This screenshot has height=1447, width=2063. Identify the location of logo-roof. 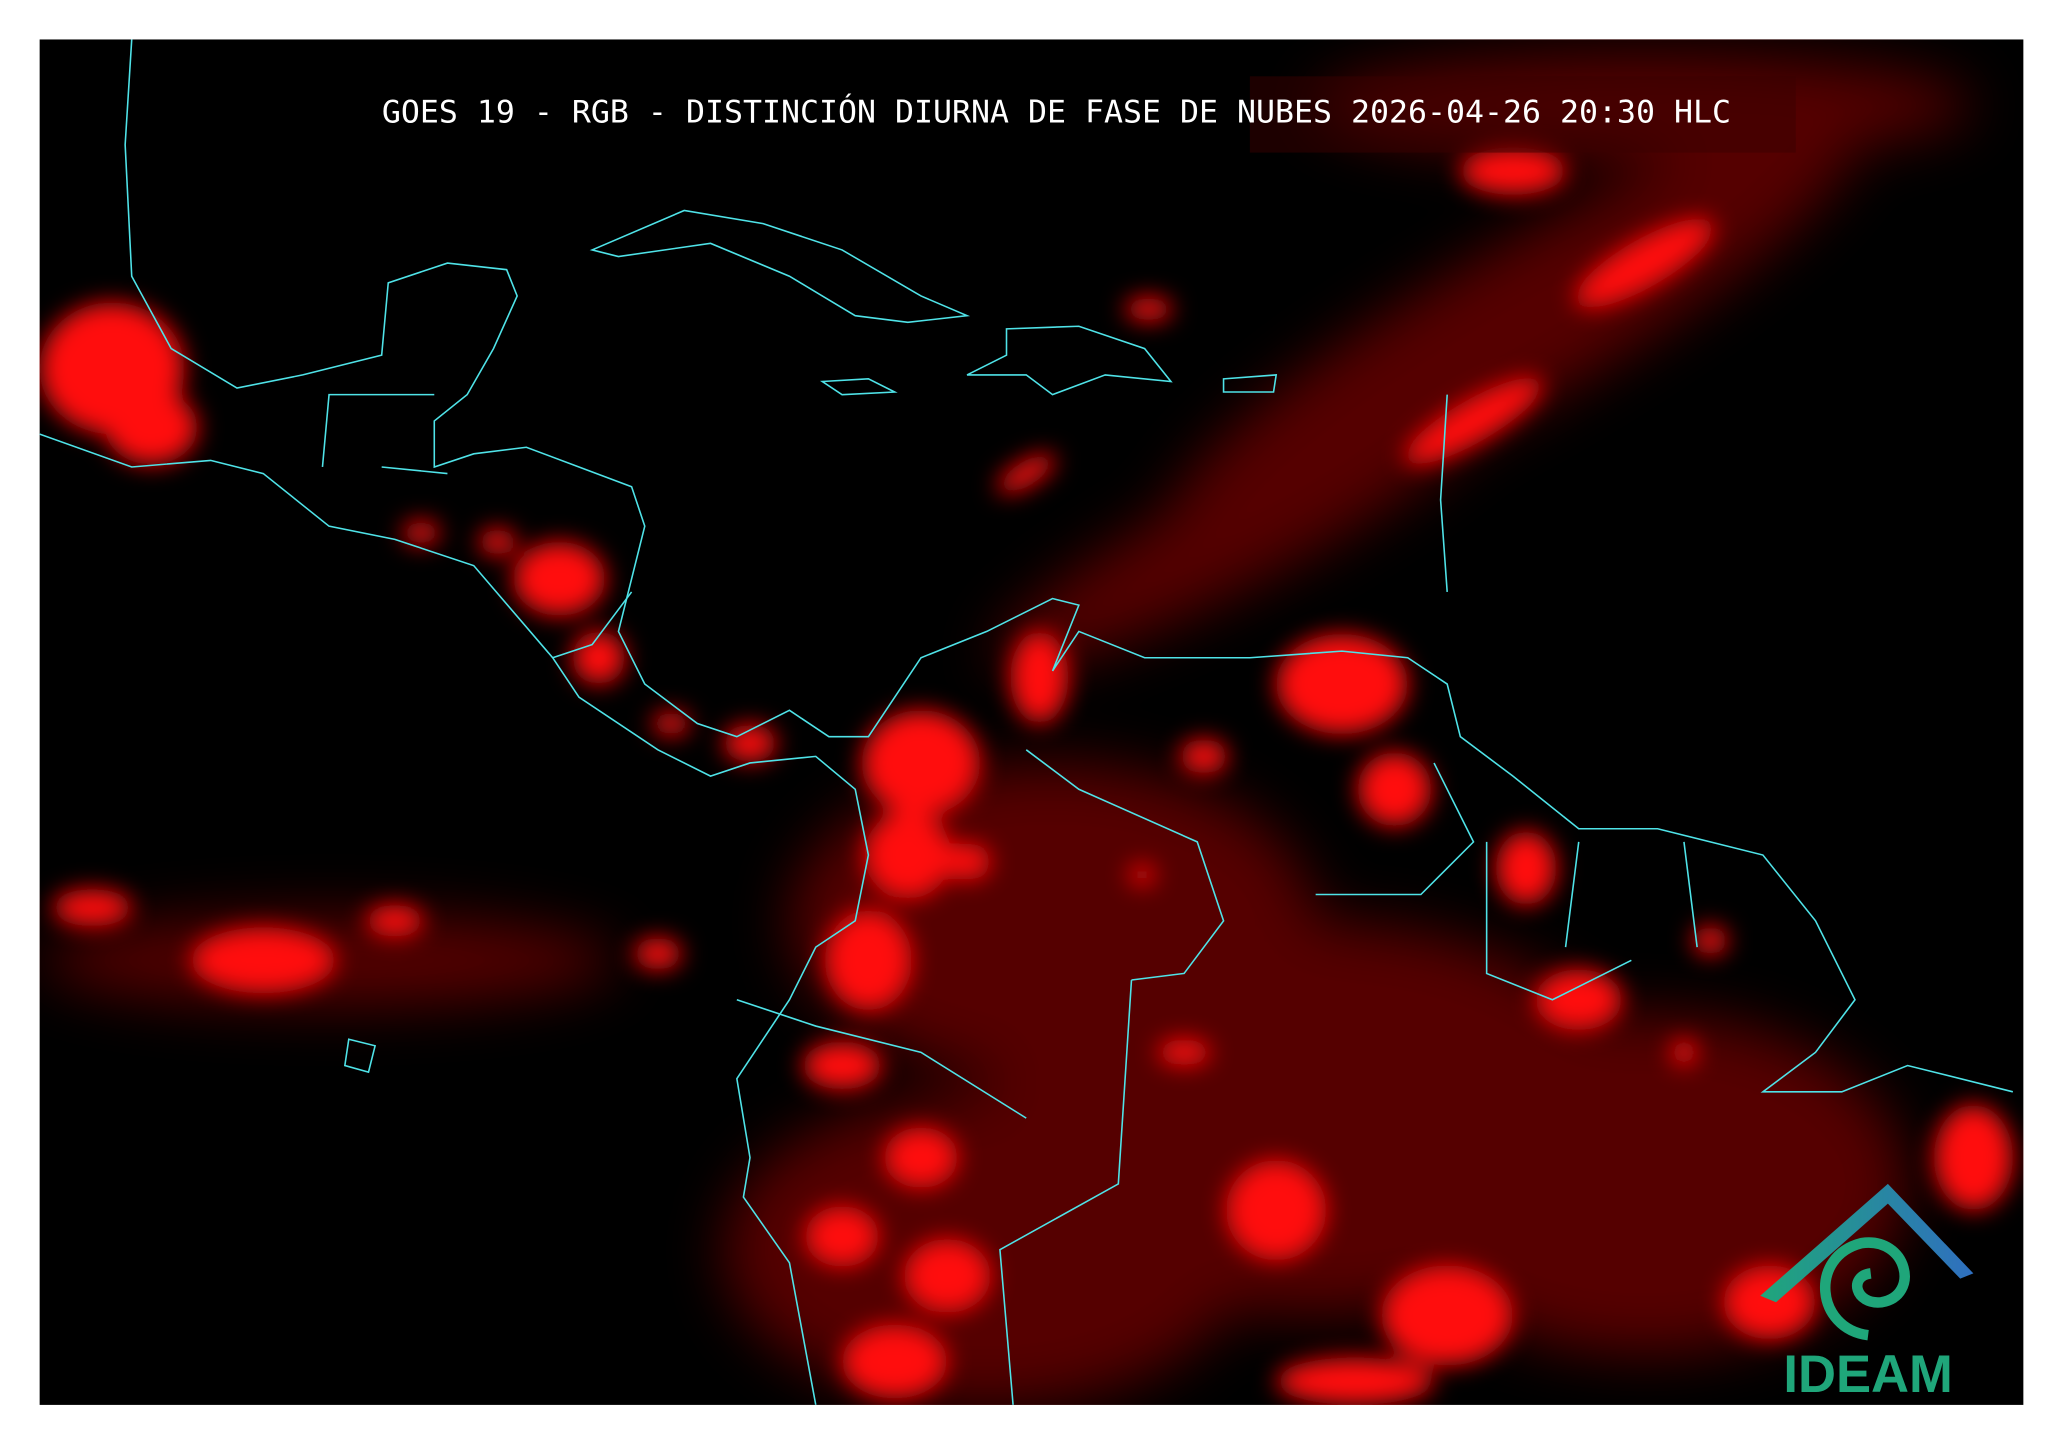
(1867, 1243).